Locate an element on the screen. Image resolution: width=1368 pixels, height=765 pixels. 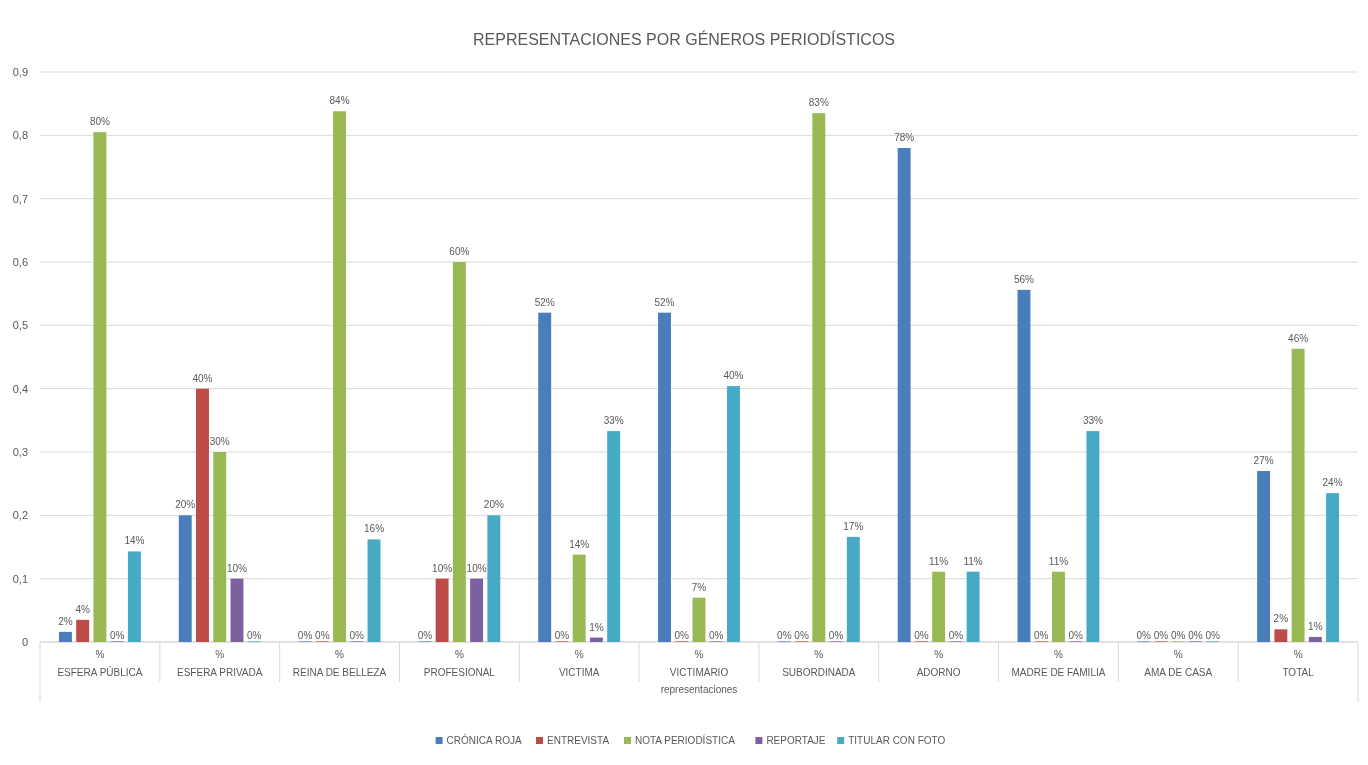
data-label: 30% is located at coordinates (219, 441).